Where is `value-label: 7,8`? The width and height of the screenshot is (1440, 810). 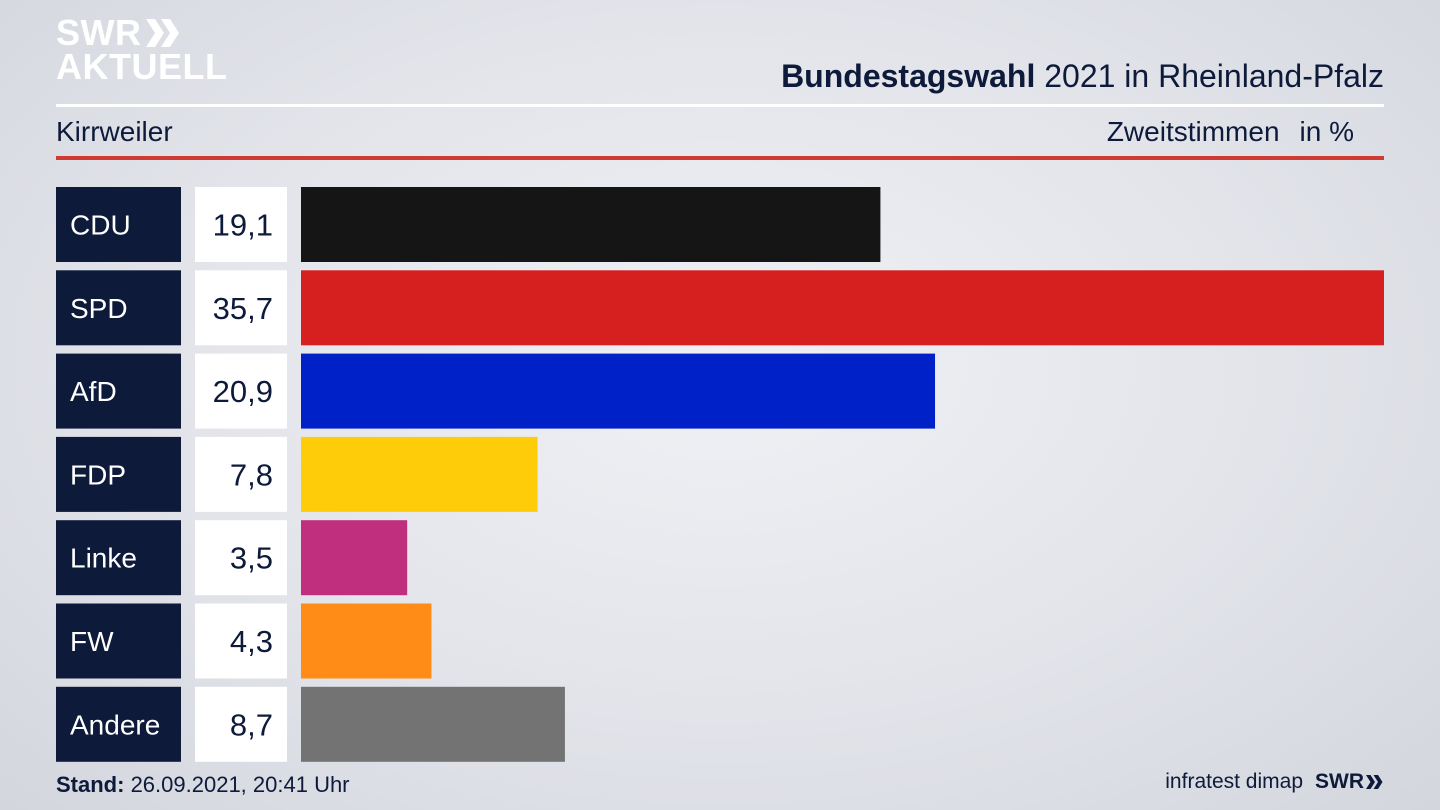 value-label: 7,8 is located at coordinates (251, 474).